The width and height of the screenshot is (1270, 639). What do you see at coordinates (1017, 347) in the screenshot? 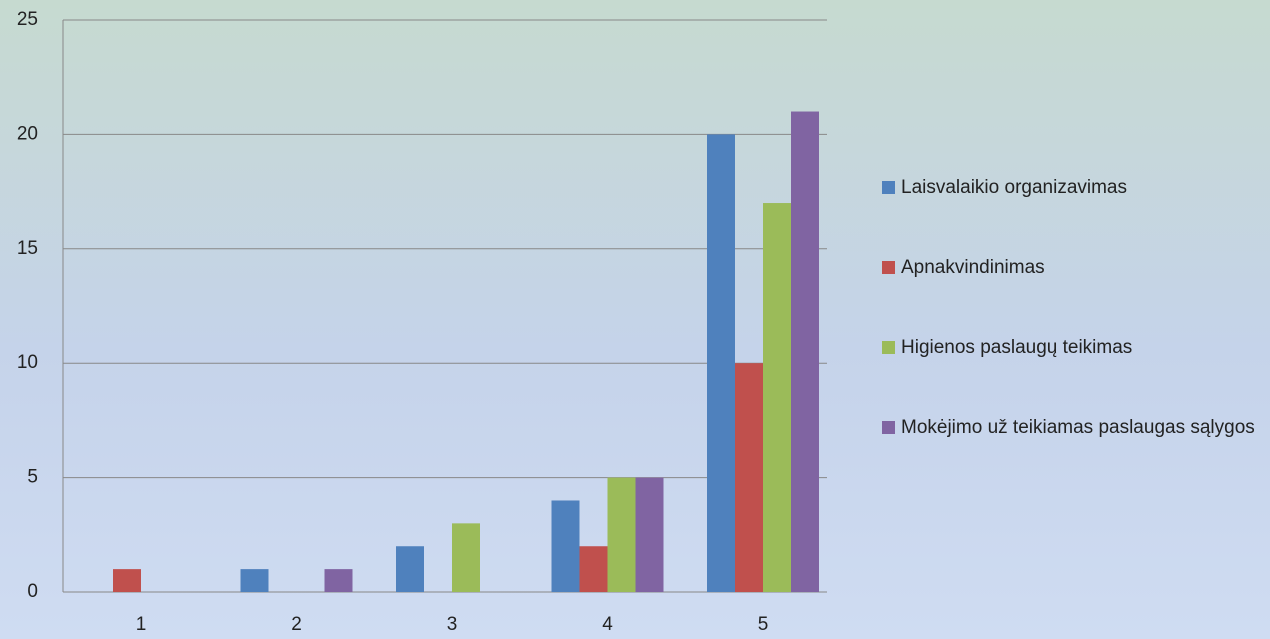
I see `legend-label: Higienos paslaugų teikimas` at bounding box center [1017, 347].